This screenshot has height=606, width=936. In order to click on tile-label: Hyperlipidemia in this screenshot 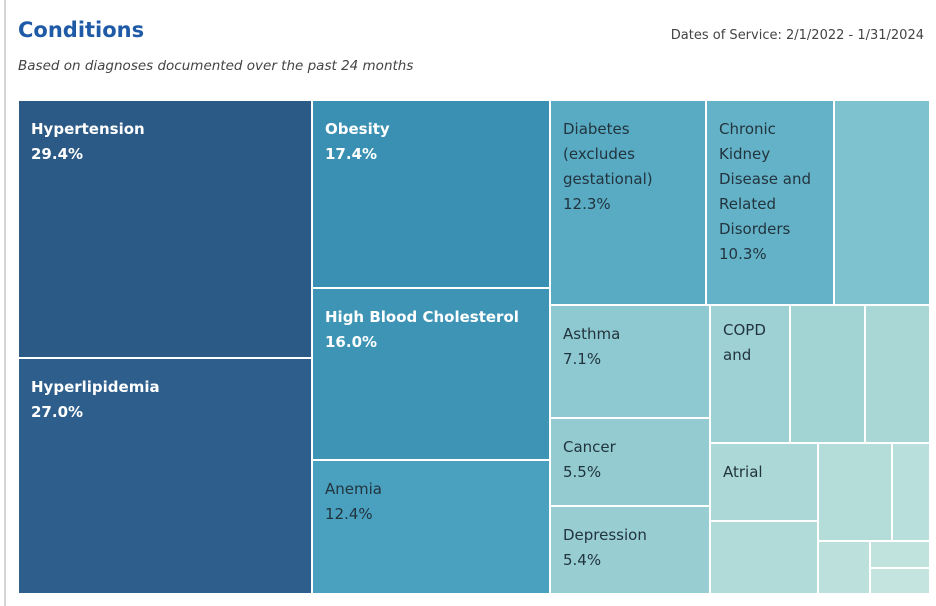, I will do `click(95, 387)`.